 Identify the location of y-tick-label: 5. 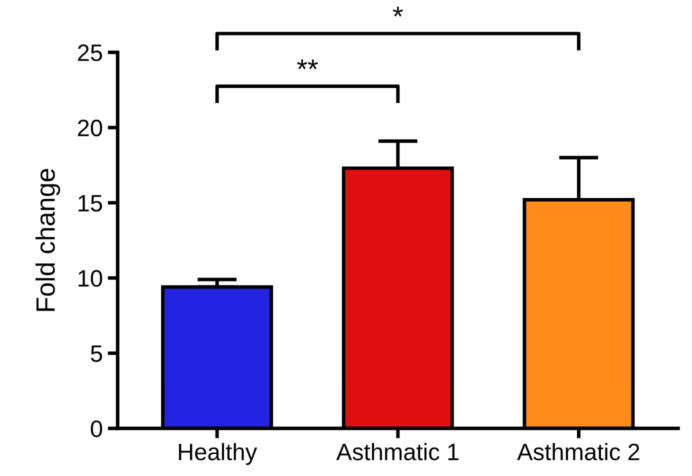
(96, 354).